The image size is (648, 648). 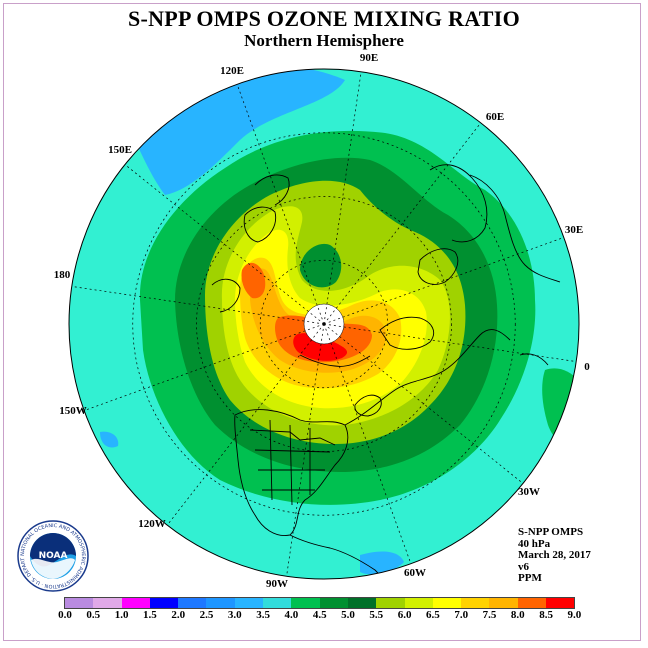 What do you see at coordinates (321, 265) in the screenshot?
I see `ozone-4.5-5.0-island` at bounding box center [321, 265].